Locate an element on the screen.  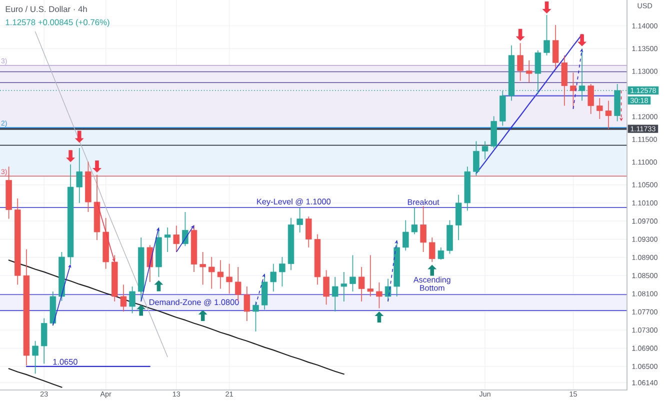
ref-line-label: Key-Level @ 1.1000 is located at coordinates (294, 202).